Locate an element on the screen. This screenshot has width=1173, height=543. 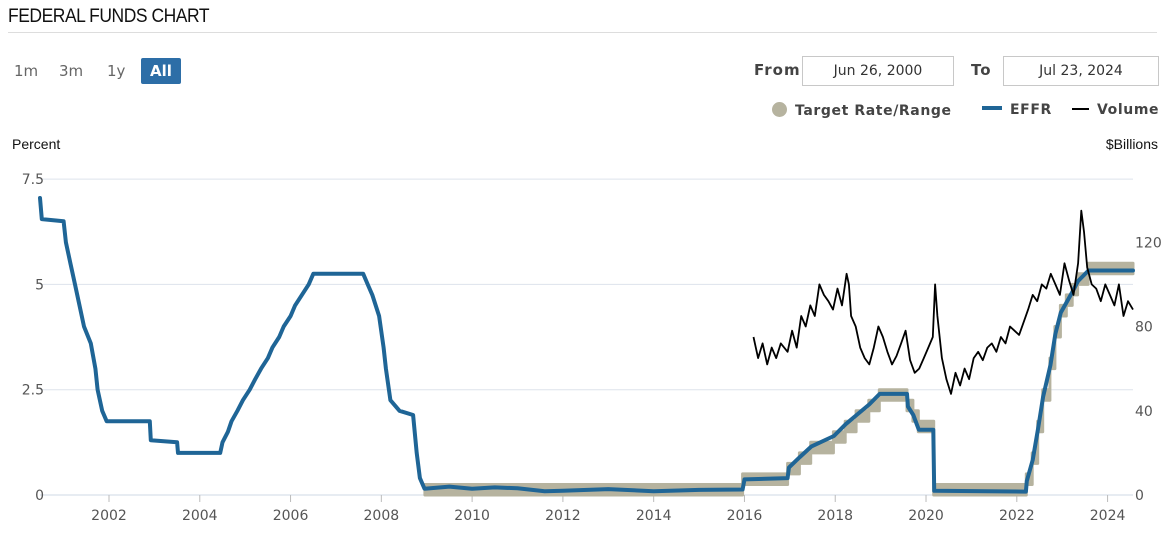
x-tick-label: 2006 is located at coordinates (291, 516).